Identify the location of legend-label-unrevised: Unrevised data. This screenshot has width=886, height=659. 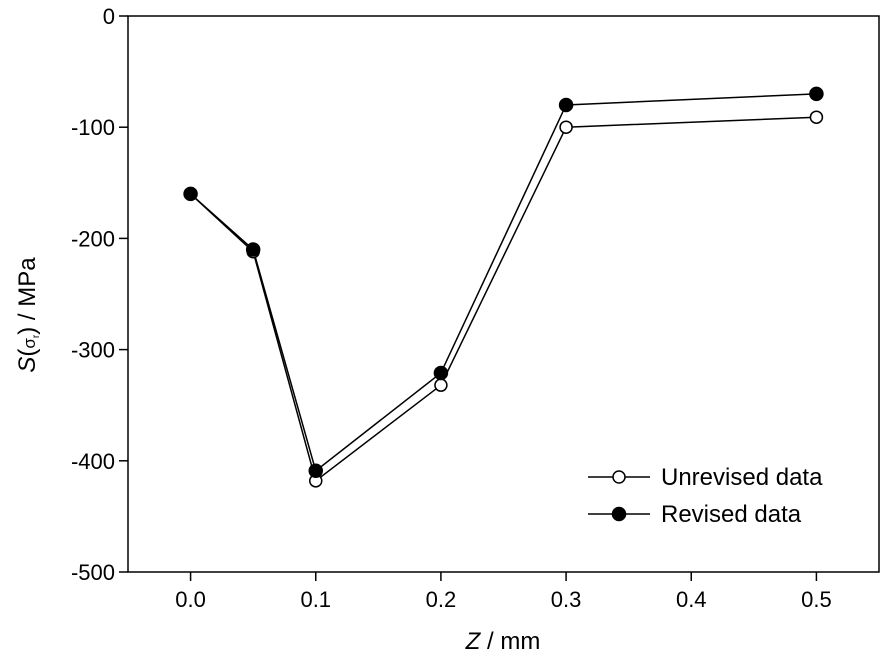
(742, 477).